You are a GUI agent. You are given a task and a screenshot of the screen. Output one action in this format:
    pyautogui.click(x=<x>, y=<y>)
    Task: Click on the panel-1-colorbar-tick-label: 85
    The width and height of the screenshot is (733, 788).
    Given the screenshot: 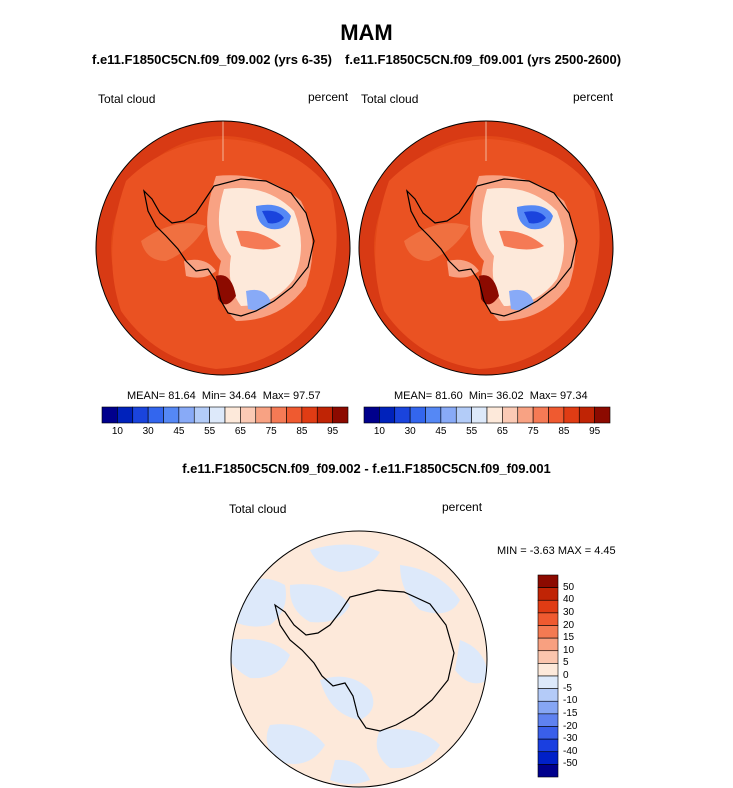 What is the action you would take?
    pyautogui.click(x=302, y=431)
    